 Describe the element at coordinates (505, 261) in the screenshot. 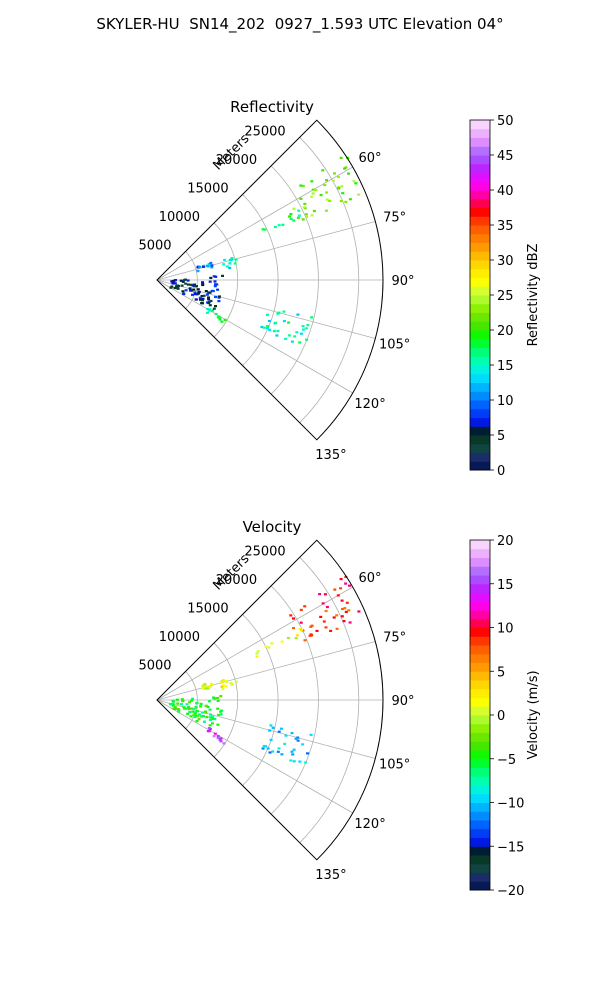

I see `colorbar-tick-label: 30` at that location.